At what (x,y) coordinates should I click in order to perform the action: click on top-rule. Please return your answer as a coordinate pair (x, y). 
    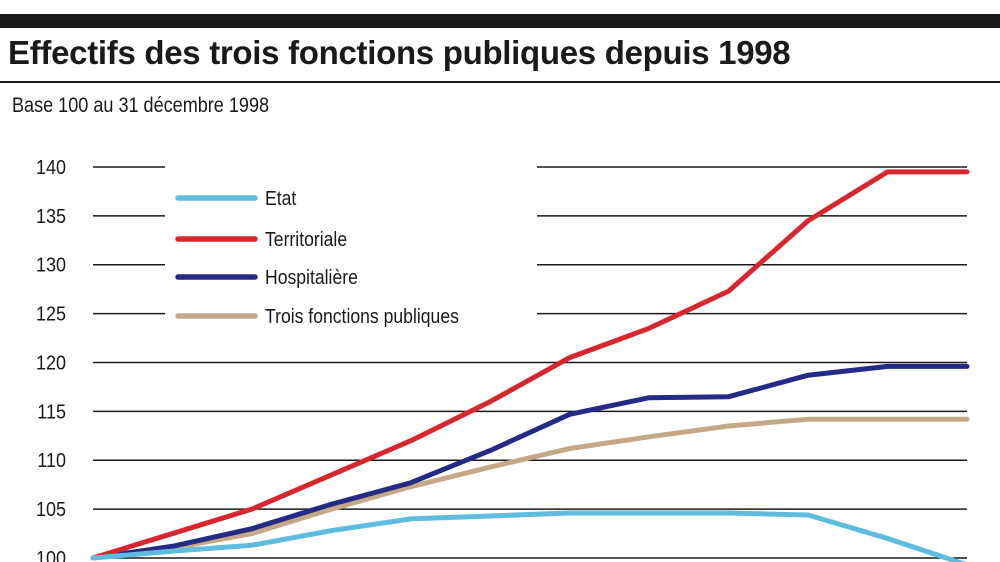
    Looking at the image, I should click on (500, 21).